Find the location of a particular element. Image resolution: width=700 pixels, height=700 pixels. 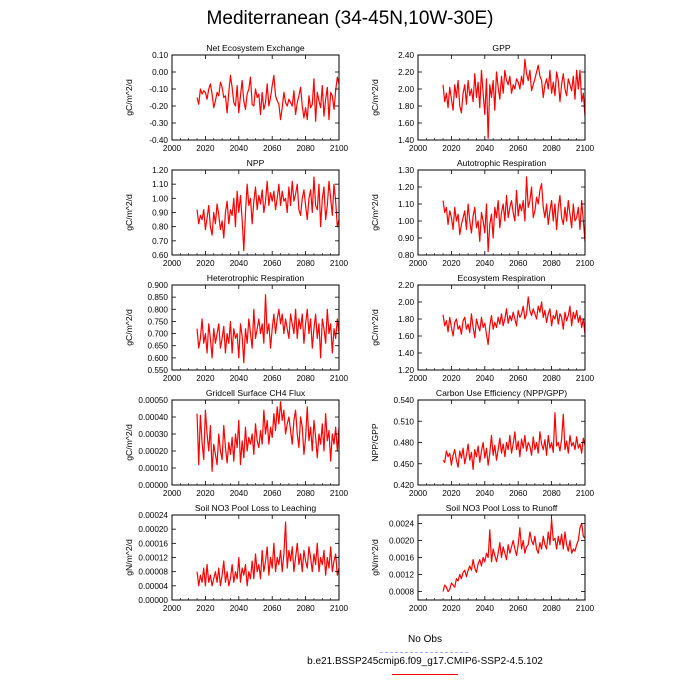

y-tick-label: 0.00024 is located at coordinates (153, 515).